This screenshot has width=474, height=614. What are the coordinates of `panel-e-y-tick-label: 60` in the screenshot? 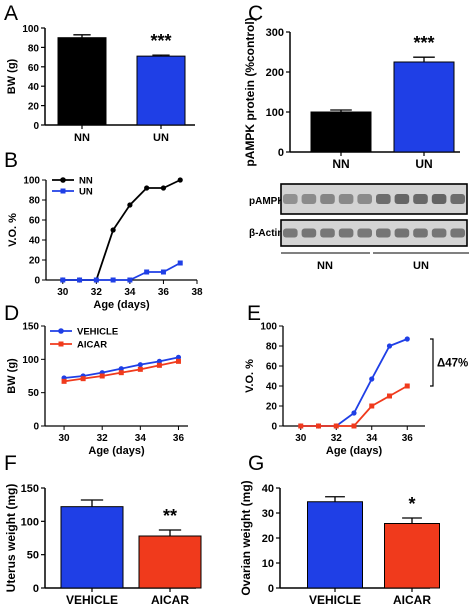 It's located at (272, 367).